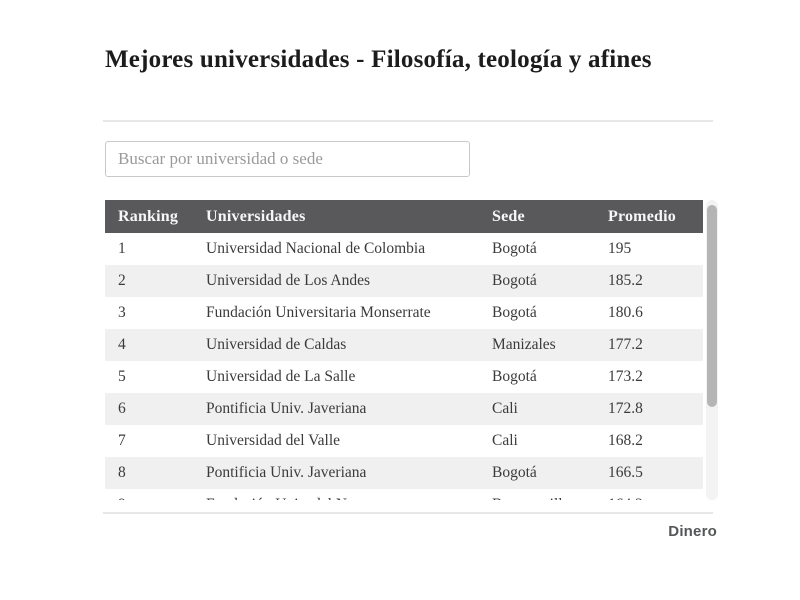 The image size is (800, 600). Describe the element at coordinates (404, 281) in the screenshot. I see `table-row: 2 Universidad de Los Andes Bogotá 185.2` at that location.